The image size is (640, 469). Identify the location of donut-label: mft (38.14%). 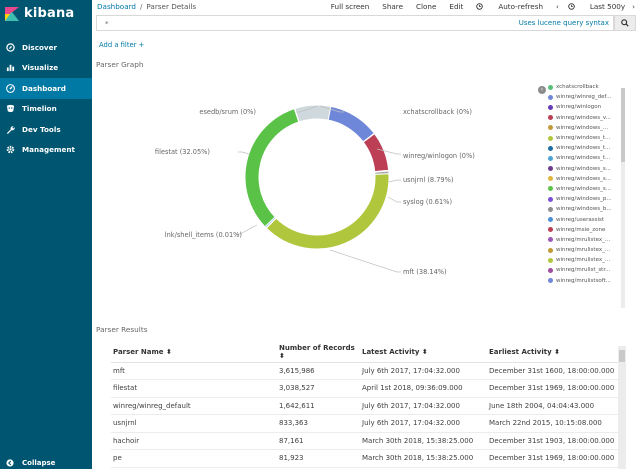
(425, 272).